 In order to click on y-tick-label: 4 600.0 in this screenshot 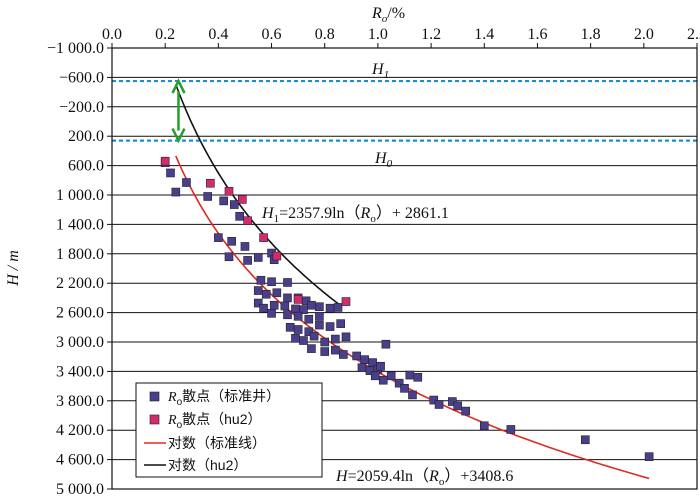, I will do `click(80, 460)`.